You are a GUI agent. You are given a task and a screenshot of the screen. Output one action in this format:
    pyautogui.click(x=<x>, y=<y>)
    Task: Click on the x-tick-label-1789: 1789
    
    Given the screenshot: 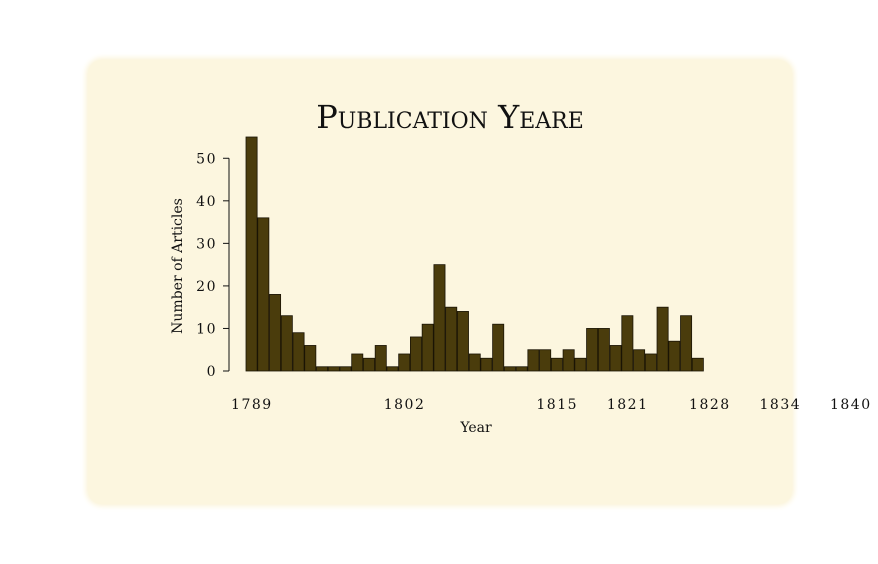 What is the action you would take?
    pyautogui.click(x=252, y=405)
    